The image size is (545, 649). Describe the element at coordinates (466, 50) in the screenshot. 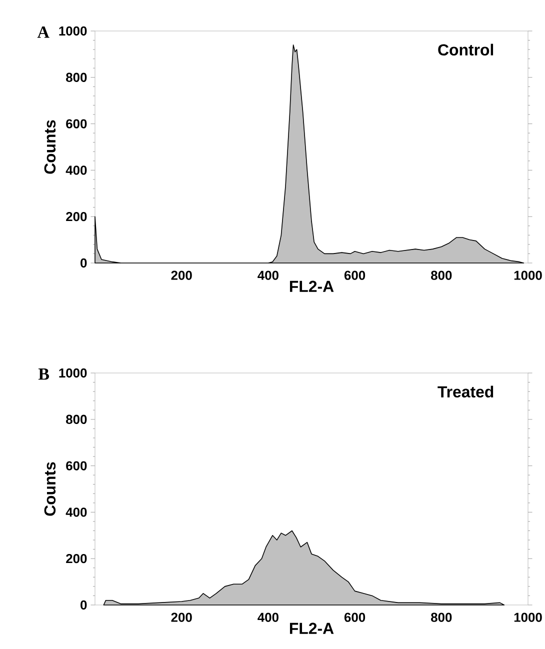

I see `annotation: Control` at that location.